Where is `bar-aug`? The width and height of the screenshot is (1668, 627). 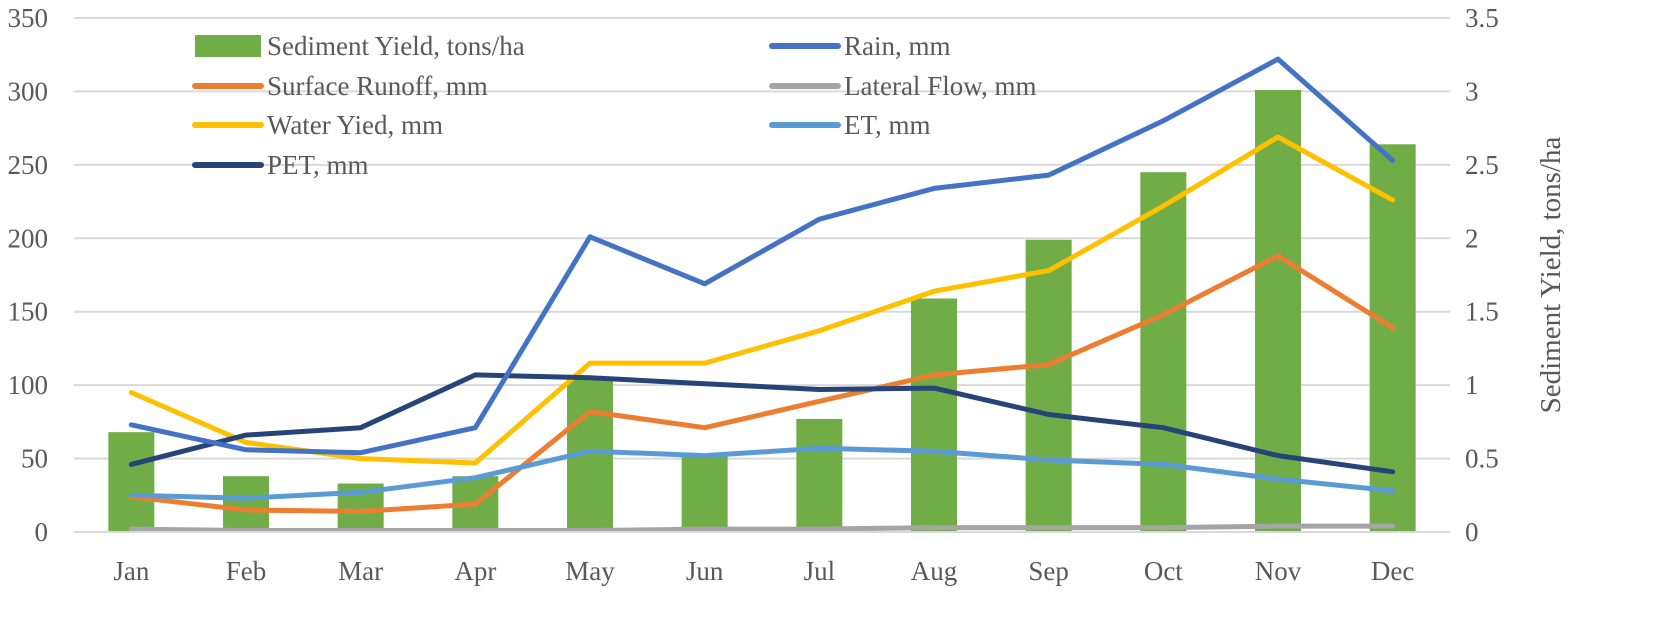
bar-aug is located at coordinates (934, 415).